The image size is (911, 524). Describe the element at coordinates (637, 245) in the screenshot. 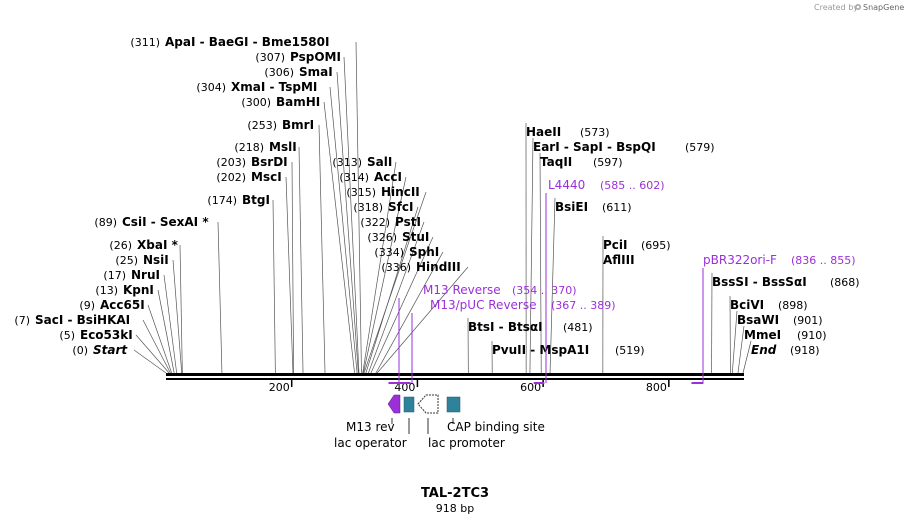

I see `site-pcli: PciI (695)` at that location.